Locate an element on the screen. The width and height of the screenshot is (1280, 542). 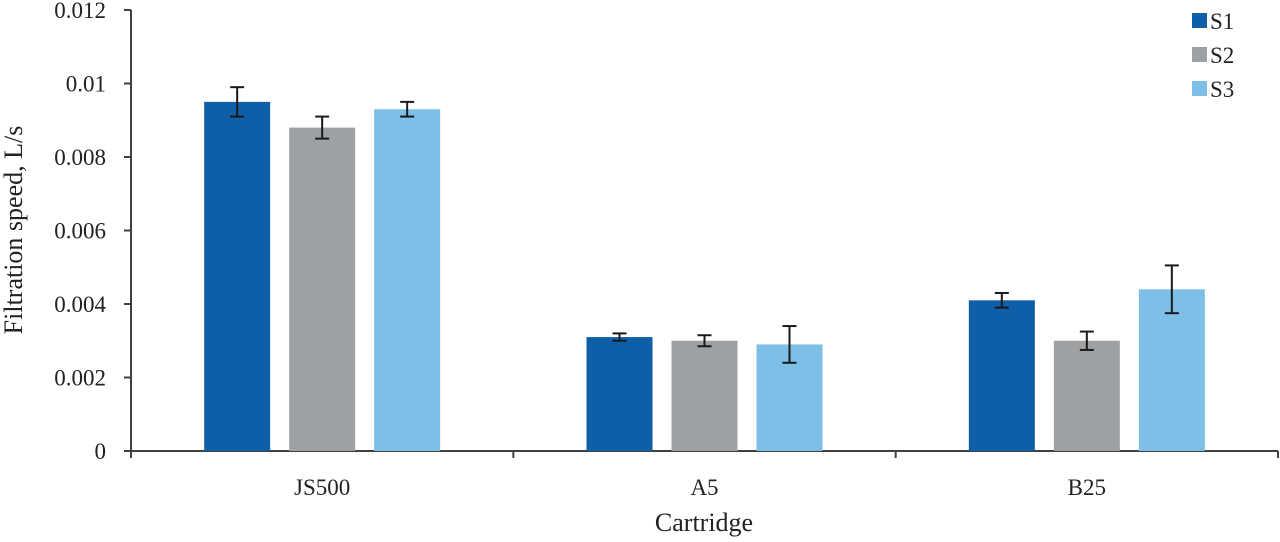
x-axis: JS500 A5 B25 is located at coordinates (704, 475).